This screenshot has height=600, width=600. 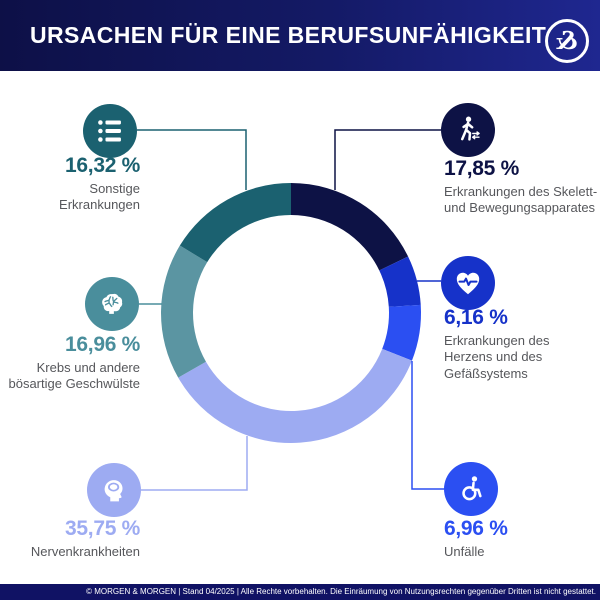 I want to click on brain-icon, so click(x=112, y=304).